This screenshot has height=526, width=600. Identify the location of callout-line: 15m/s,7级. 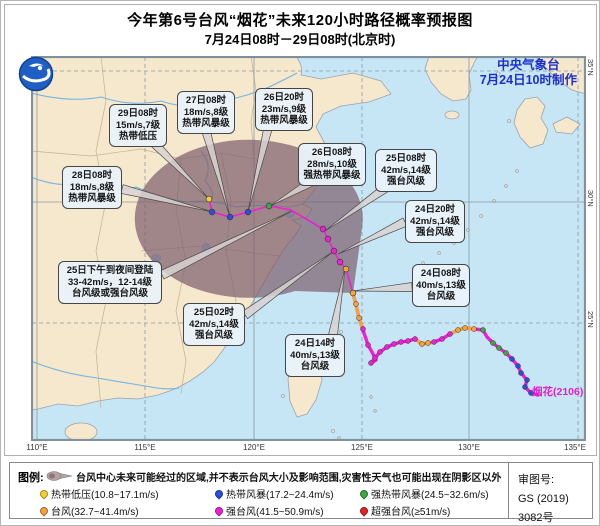
(138, 125).